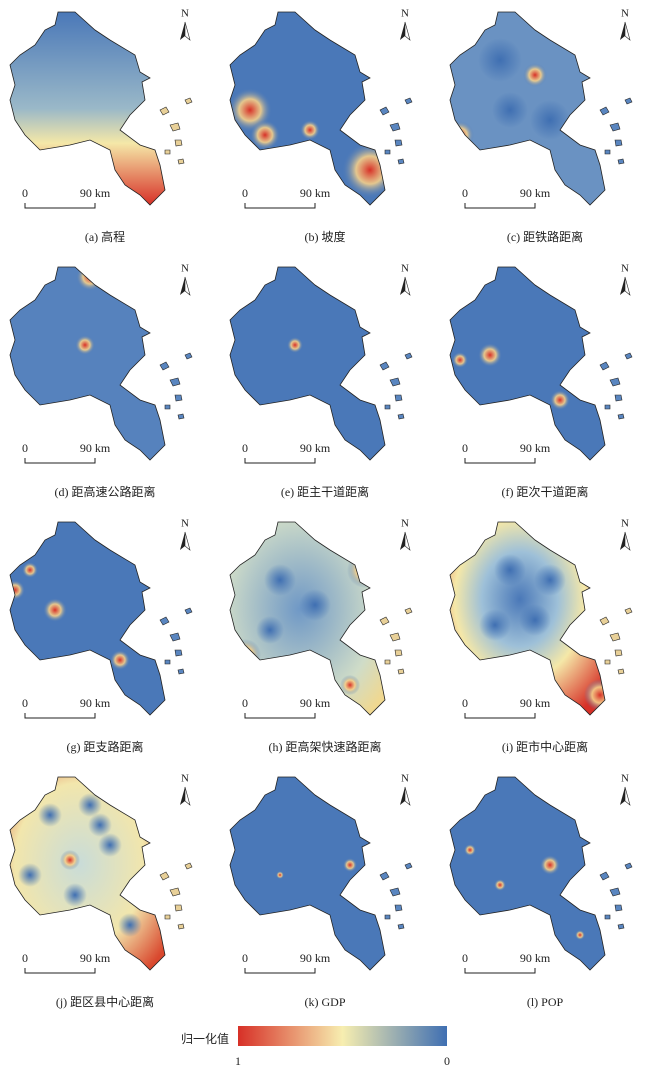  I want to click on panel-caption: (b) 坡度, so click(325, 236).